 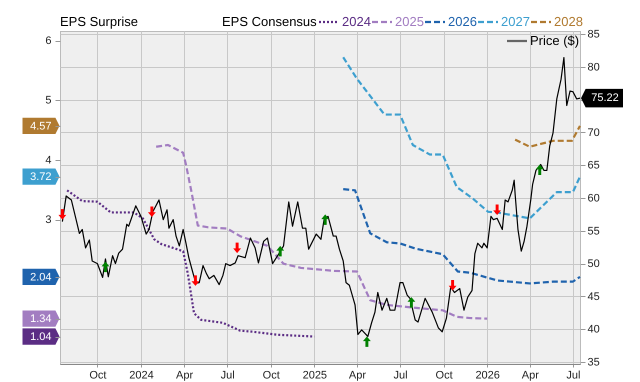 What do you see at coordinates (141, 376) in the screenshot?
I see `x-tick-label: 2024` at bounding box center [141, 376].